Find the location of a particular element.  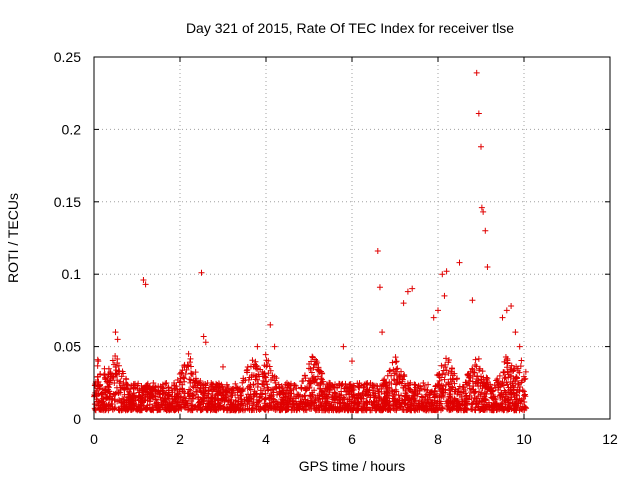

y-tick-label: 0.15 is located at coordinates (67, 202).